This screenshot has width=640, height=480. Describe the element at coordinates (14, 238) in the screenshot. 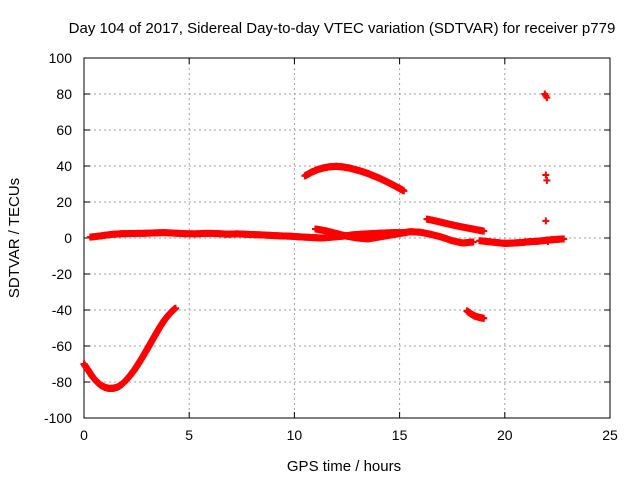

I see `y-axis-label: SDTVAR / TECUs` at that location.